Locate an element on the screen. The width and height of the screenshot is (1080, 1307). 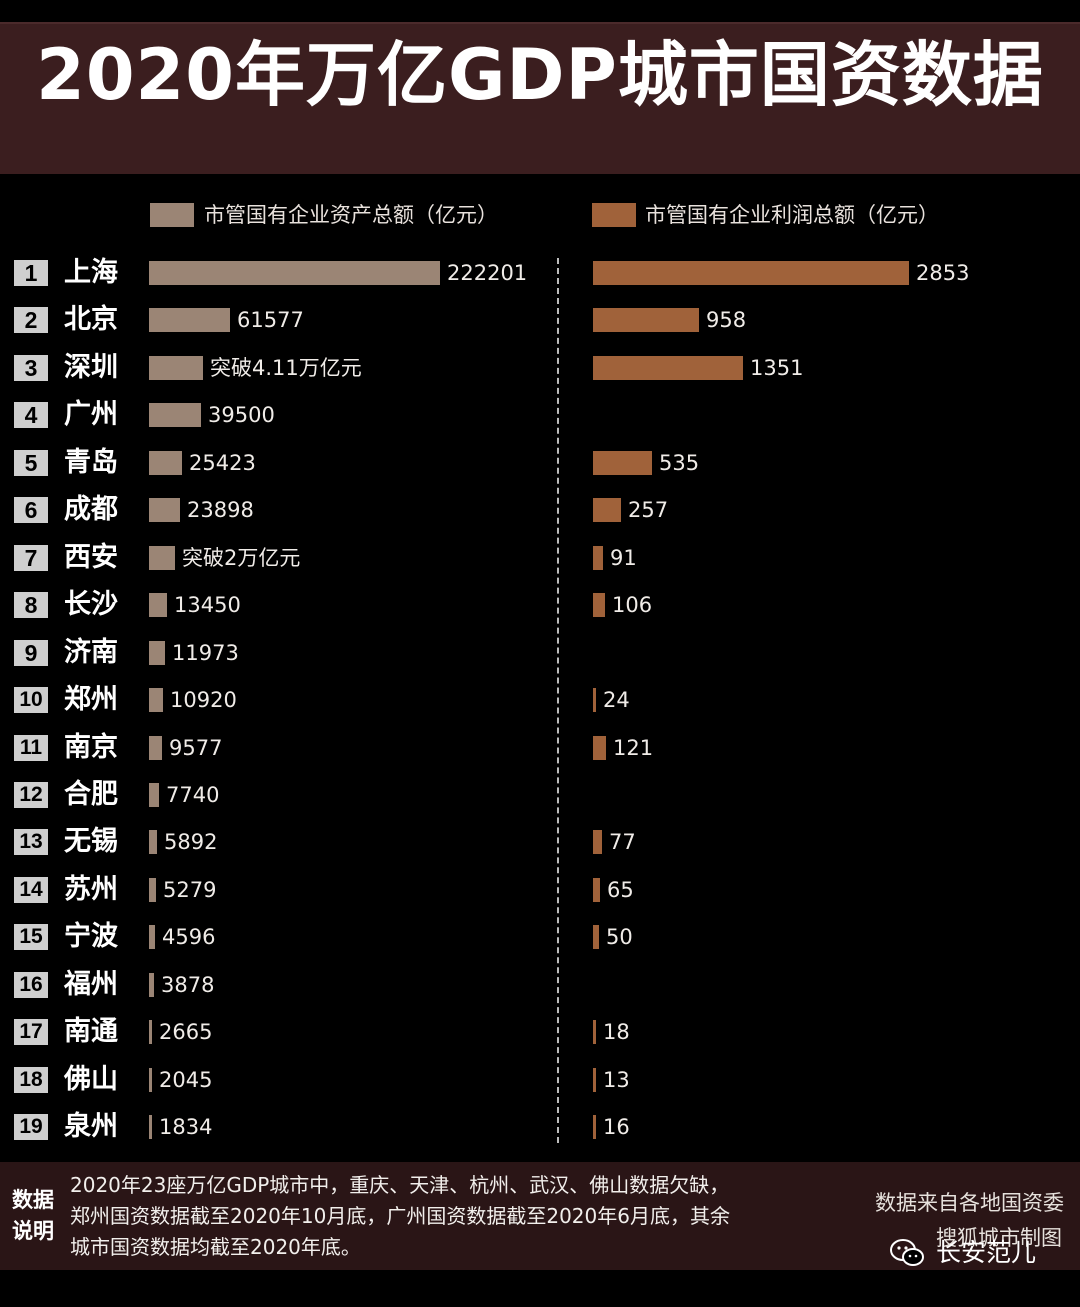
city-label: 南通 is located at coordinates (91, 1031).